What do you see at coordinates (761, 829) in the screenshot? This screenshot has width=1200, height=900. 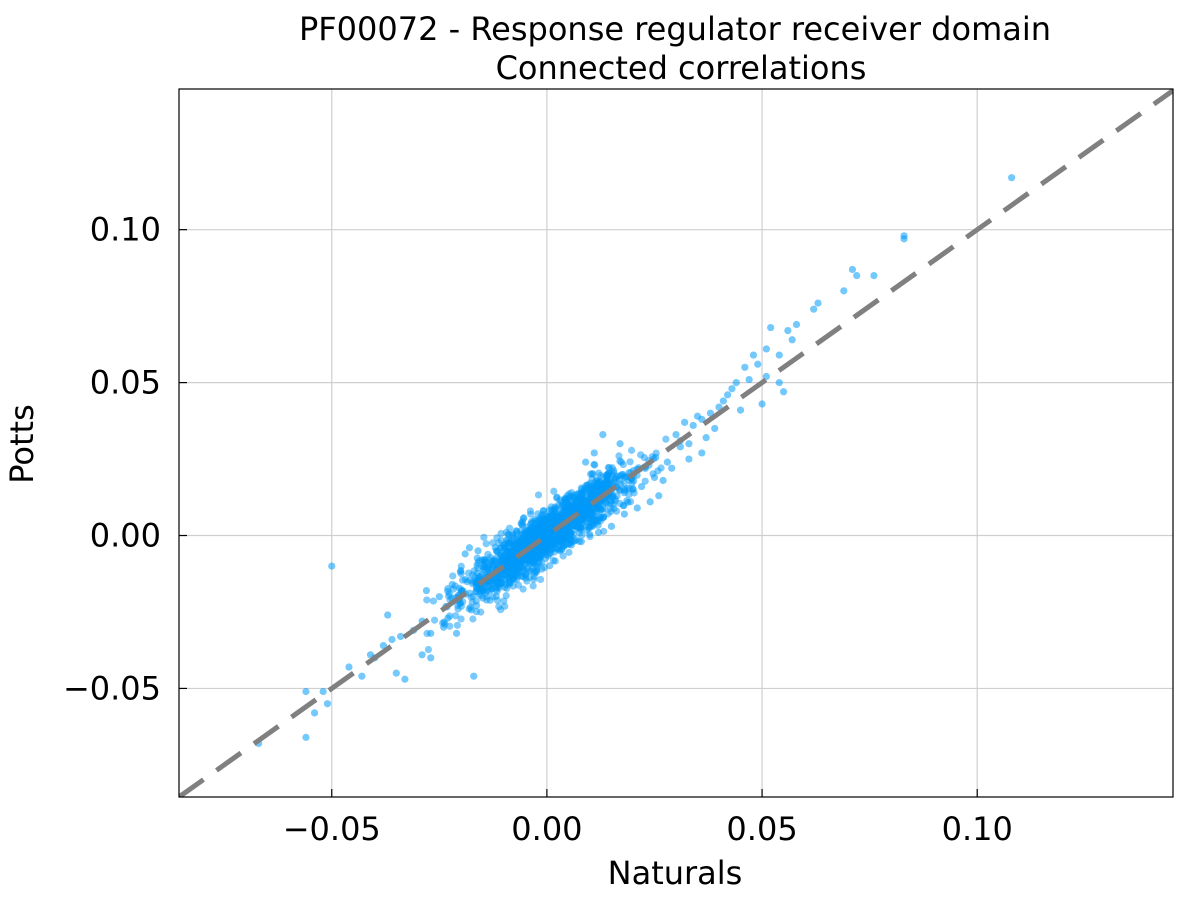 I see `x-tick-label: 0.05` at bounding box center [761, 829].